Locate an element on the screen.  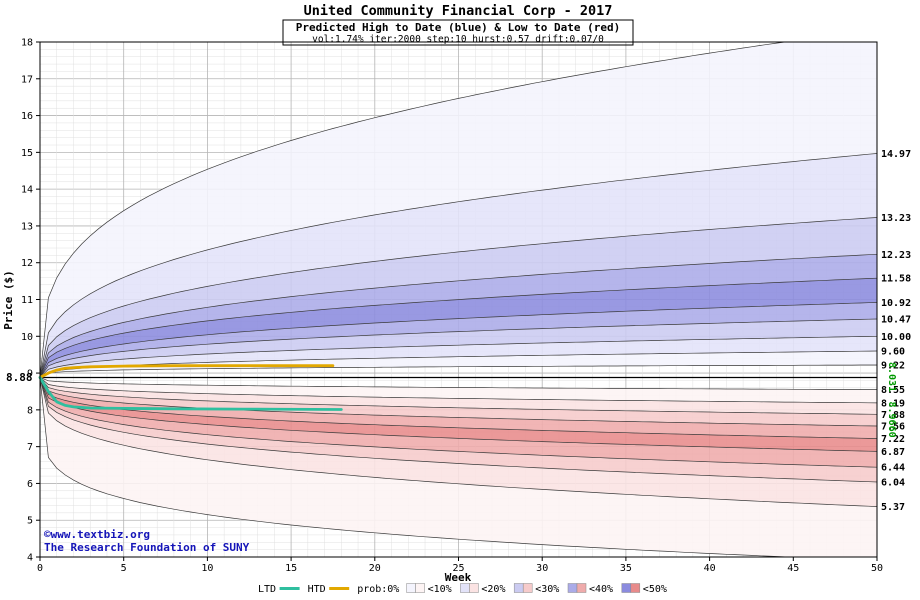
right-price-label: 5.37 is located at coordinates (893, 507).